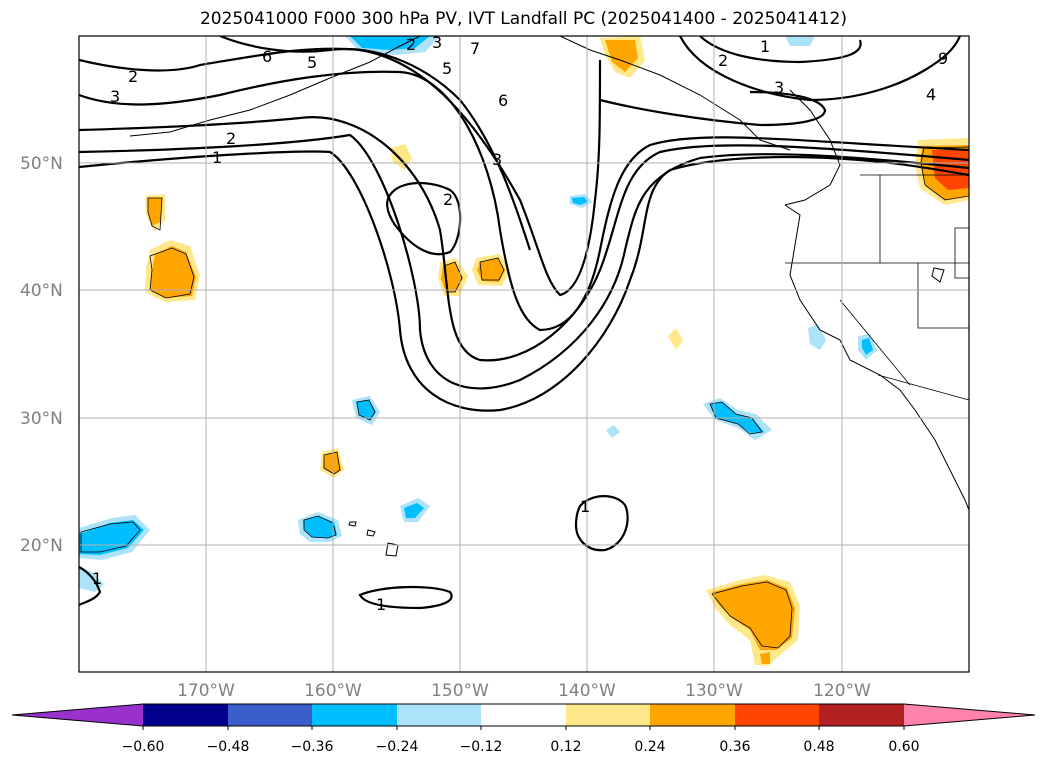 The image size is (1047, 765). Describe the element at coordinates (842, 691) in the screenshot. I see `lon-label: 120°W` at that location.